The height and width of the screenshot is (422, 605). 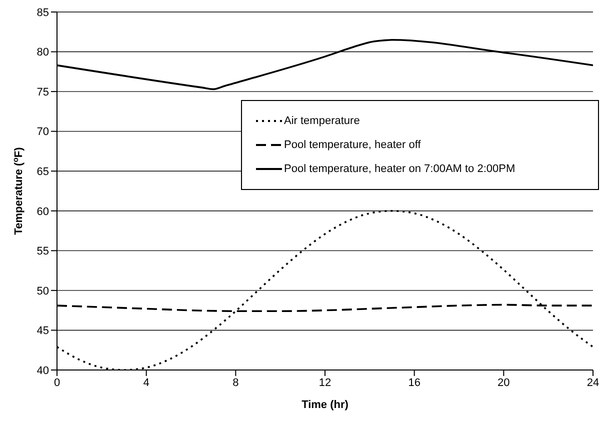 I want to click on legend-label: Air temperature, so click(x=322, y=121).